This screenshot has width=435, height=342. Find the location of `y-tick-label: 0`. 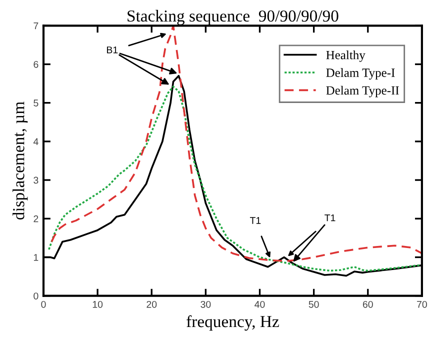

y-tick-label: 0 is located at coordinates (36, 296).